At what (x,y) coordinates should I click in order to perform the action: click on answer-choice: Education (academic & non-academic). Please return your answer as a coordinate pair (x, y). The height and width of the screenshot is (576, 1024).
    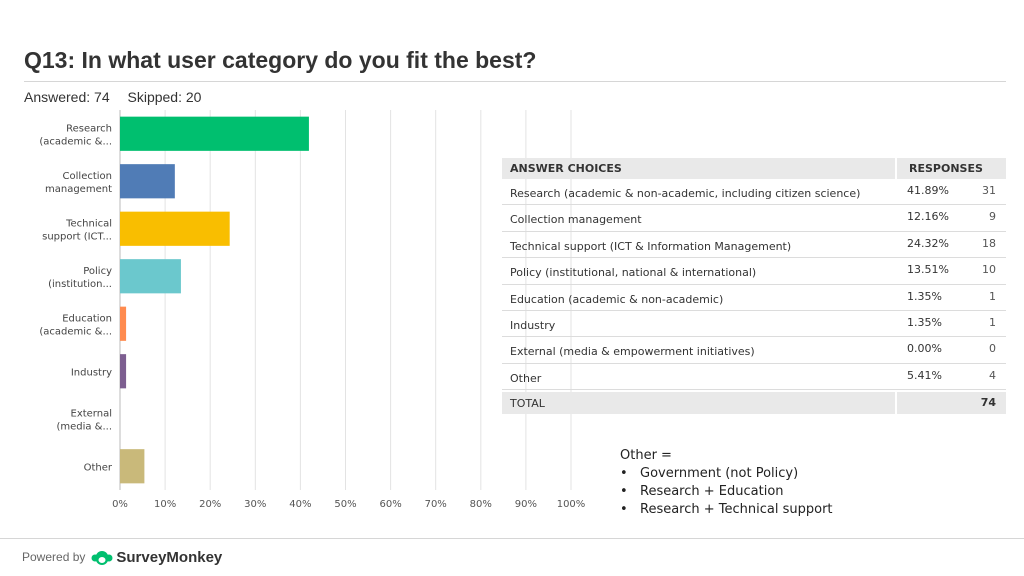
    Looking at the image, I should click on (617, 299).